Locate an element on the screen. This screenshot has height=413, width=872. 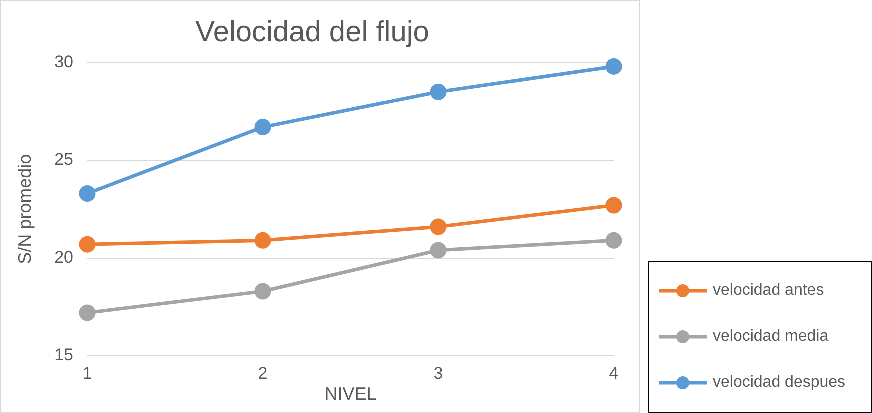
y-tick-label: 25 is located at coordinates (64, 160).